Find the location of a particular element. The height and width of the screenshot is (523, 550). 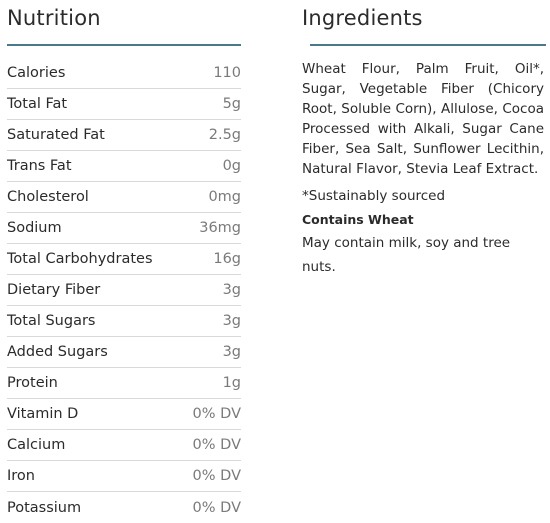

nutrition-row-saturated-fat: Saturated Fat 2.5g is located at coordinates (124, 135).